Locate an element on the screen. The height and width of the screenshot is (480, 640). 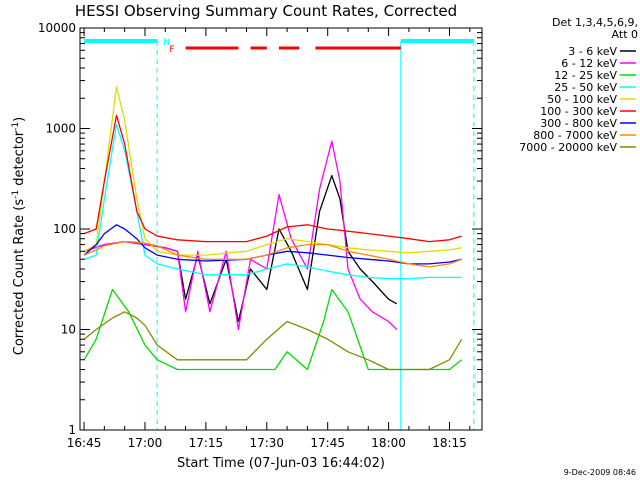
x-tick-label: 17:30 is located at coordinates (266, 443).